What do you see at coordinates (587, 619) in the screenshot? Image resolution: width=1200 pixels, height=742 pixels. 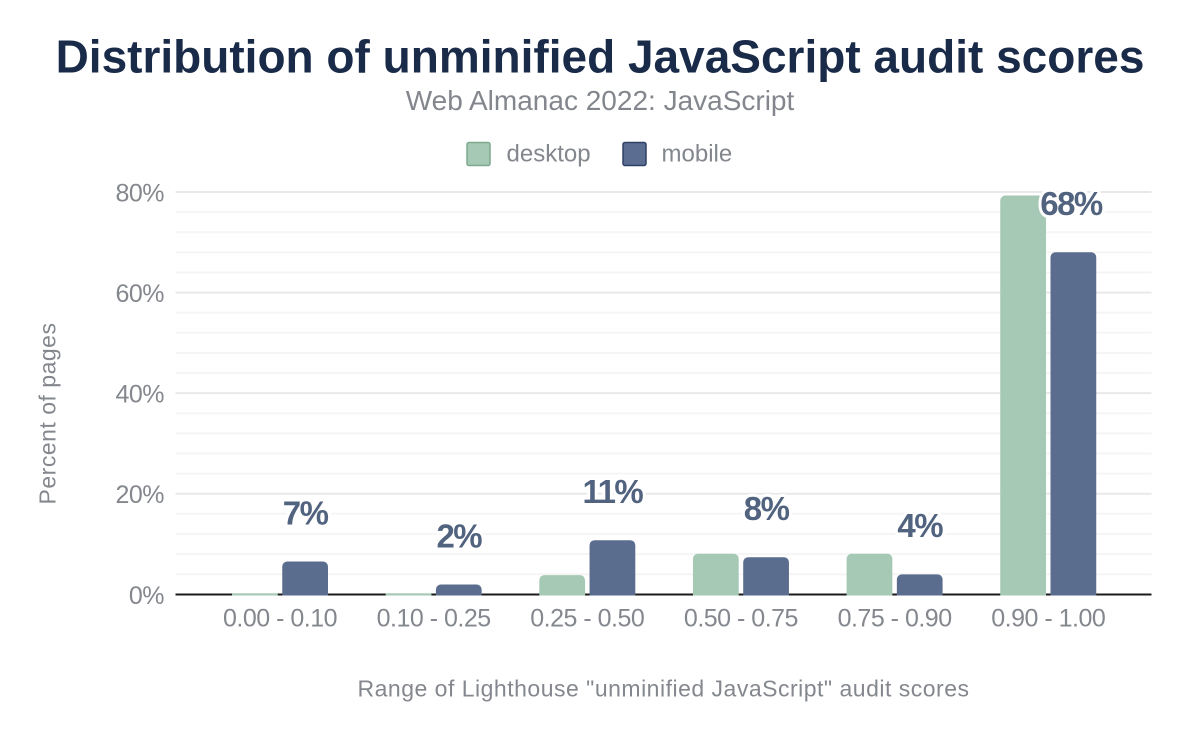 I see `svg-text: 0.25 - 0.50` at bounding box center [587, 619].